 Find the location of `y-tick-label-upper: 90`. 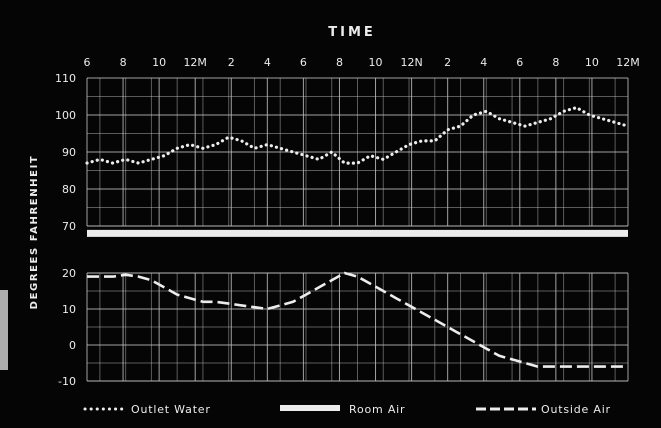

y-tick-label-upper: 90 is located at coordinates (69, 152).